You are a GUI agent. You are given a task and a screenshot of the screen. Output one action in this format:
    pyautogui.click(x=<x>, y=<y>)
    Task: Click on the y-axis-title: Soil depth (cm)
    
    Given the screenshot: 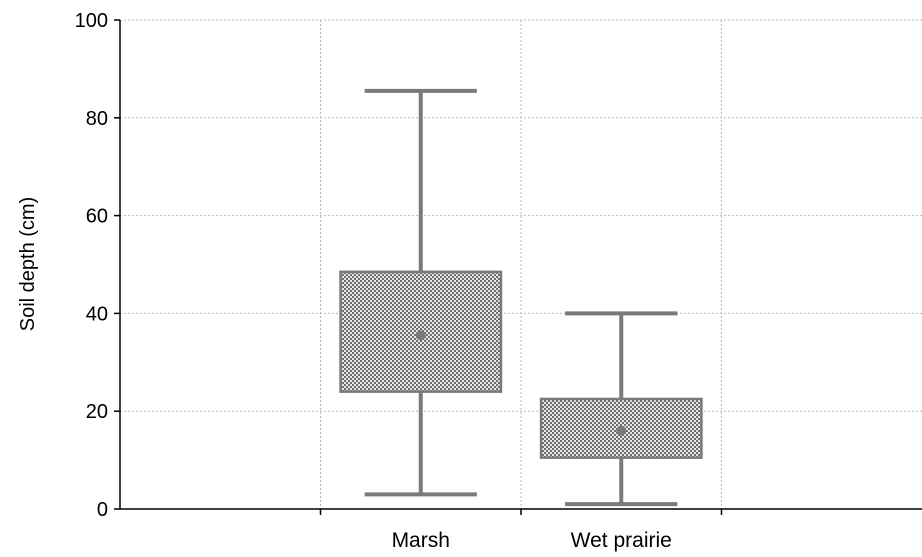 What is the action you would take?
    pyautogui.click(x=28, y=264)
    